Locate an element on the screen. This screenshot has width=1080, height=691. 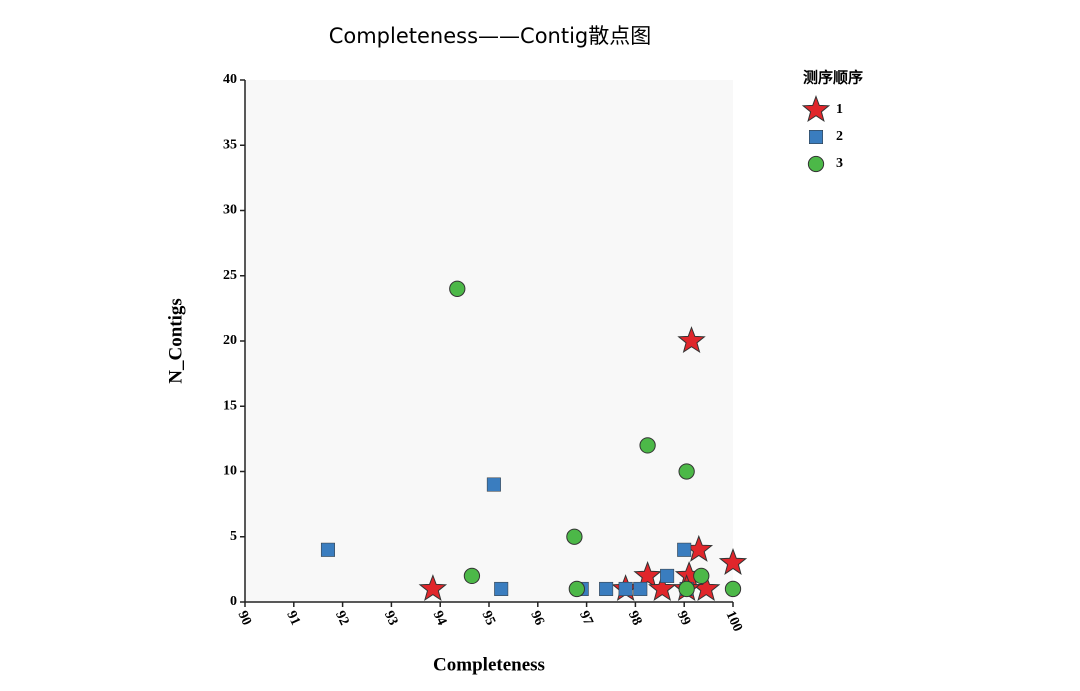
legend-label: 1 is located at coordinates (839, 109).